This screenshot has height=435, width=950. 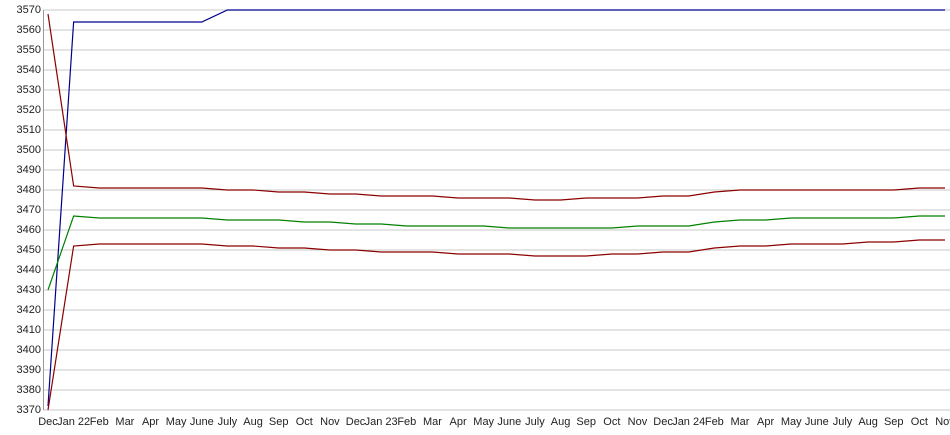 What do you see at coordinates (29, 270) in the screenshot?
I see `y-tick-label: 3440` at bounding box center [29, 270].